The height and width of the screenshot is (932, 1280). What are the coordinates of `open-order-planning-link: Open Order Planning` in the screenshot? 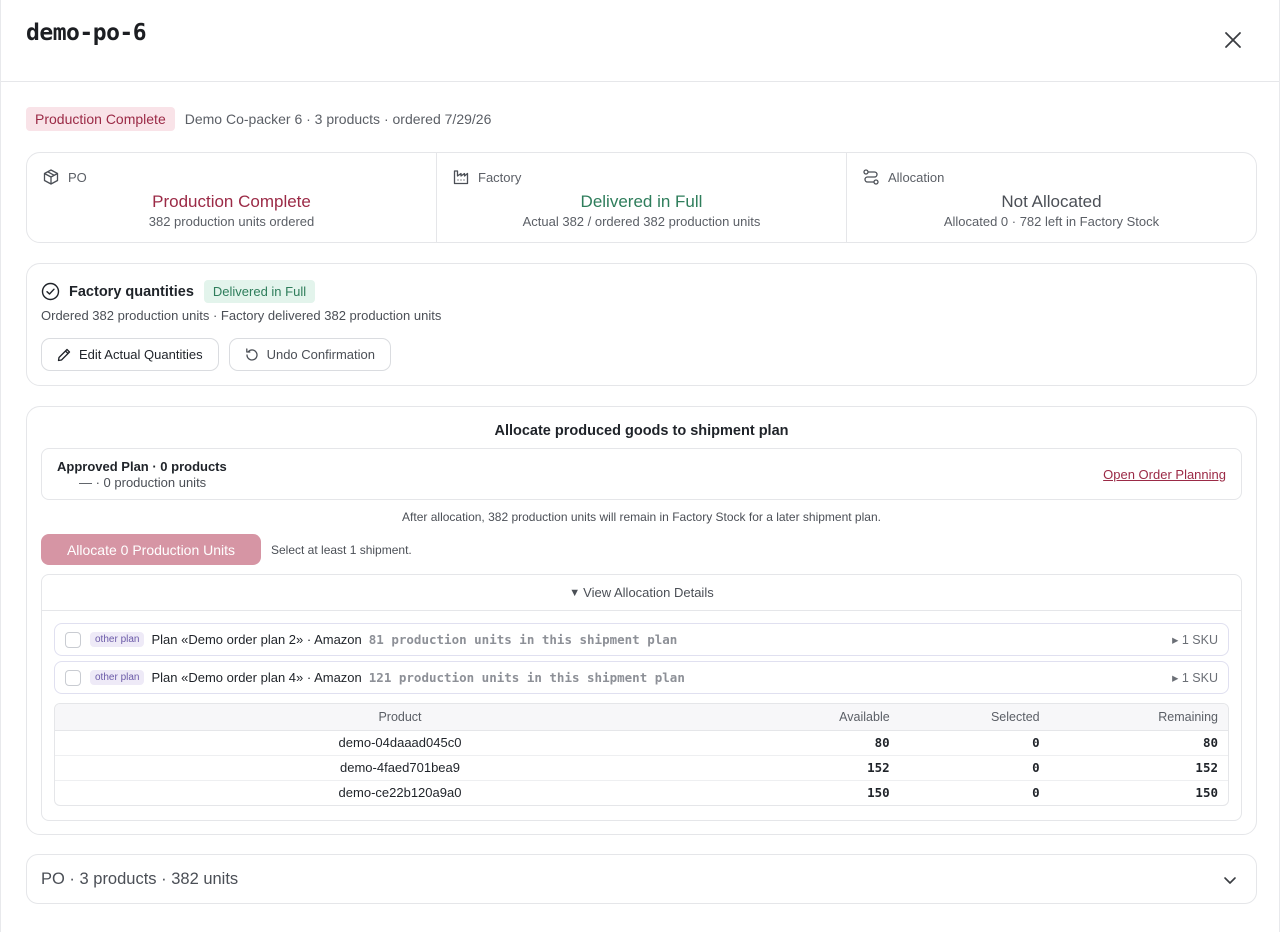 It's located at (1164, 474).